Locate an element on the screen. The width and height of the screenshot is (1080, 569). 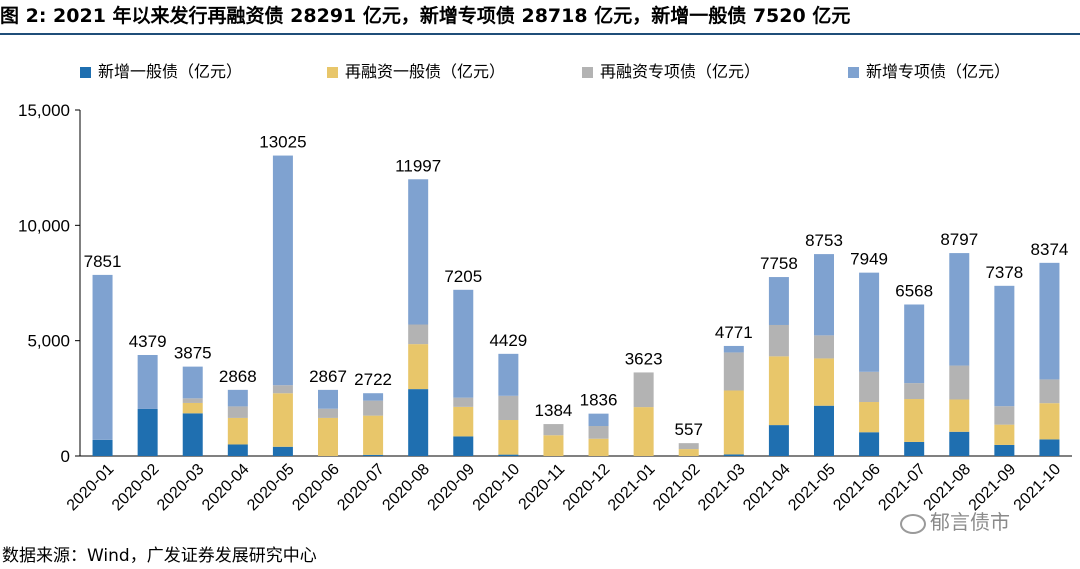
x-tick-label: 2020-01 is located at coordinates (91, 488).